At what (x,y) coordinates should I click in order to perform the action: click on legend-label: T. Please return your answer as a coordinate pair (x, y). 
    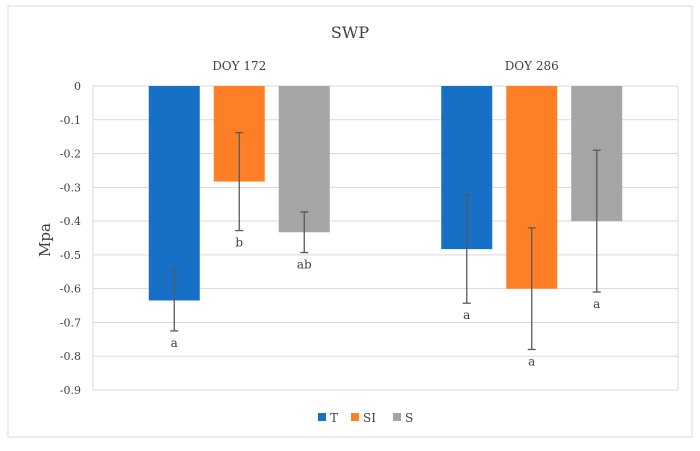
    Looking at the image, I should click on (334, 418).